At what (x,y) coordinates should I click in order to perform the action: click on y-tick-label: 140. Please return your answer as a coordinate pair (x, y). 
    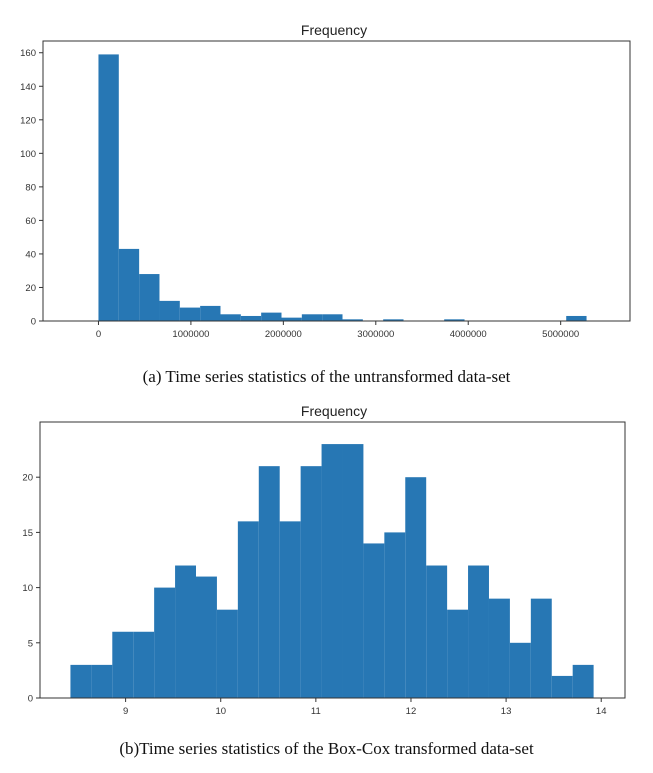
    Looking at the image, I should click on (28, 87).